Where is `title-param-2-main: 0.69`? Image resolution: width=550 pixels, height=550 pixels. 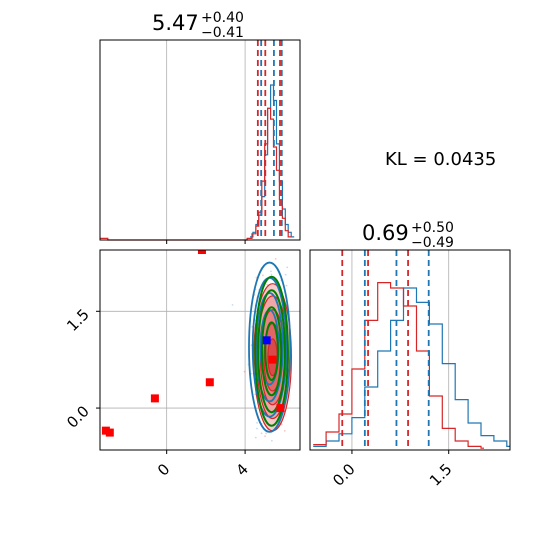
title-param-2-main: 0.69 is located at coordinates (385, 233).